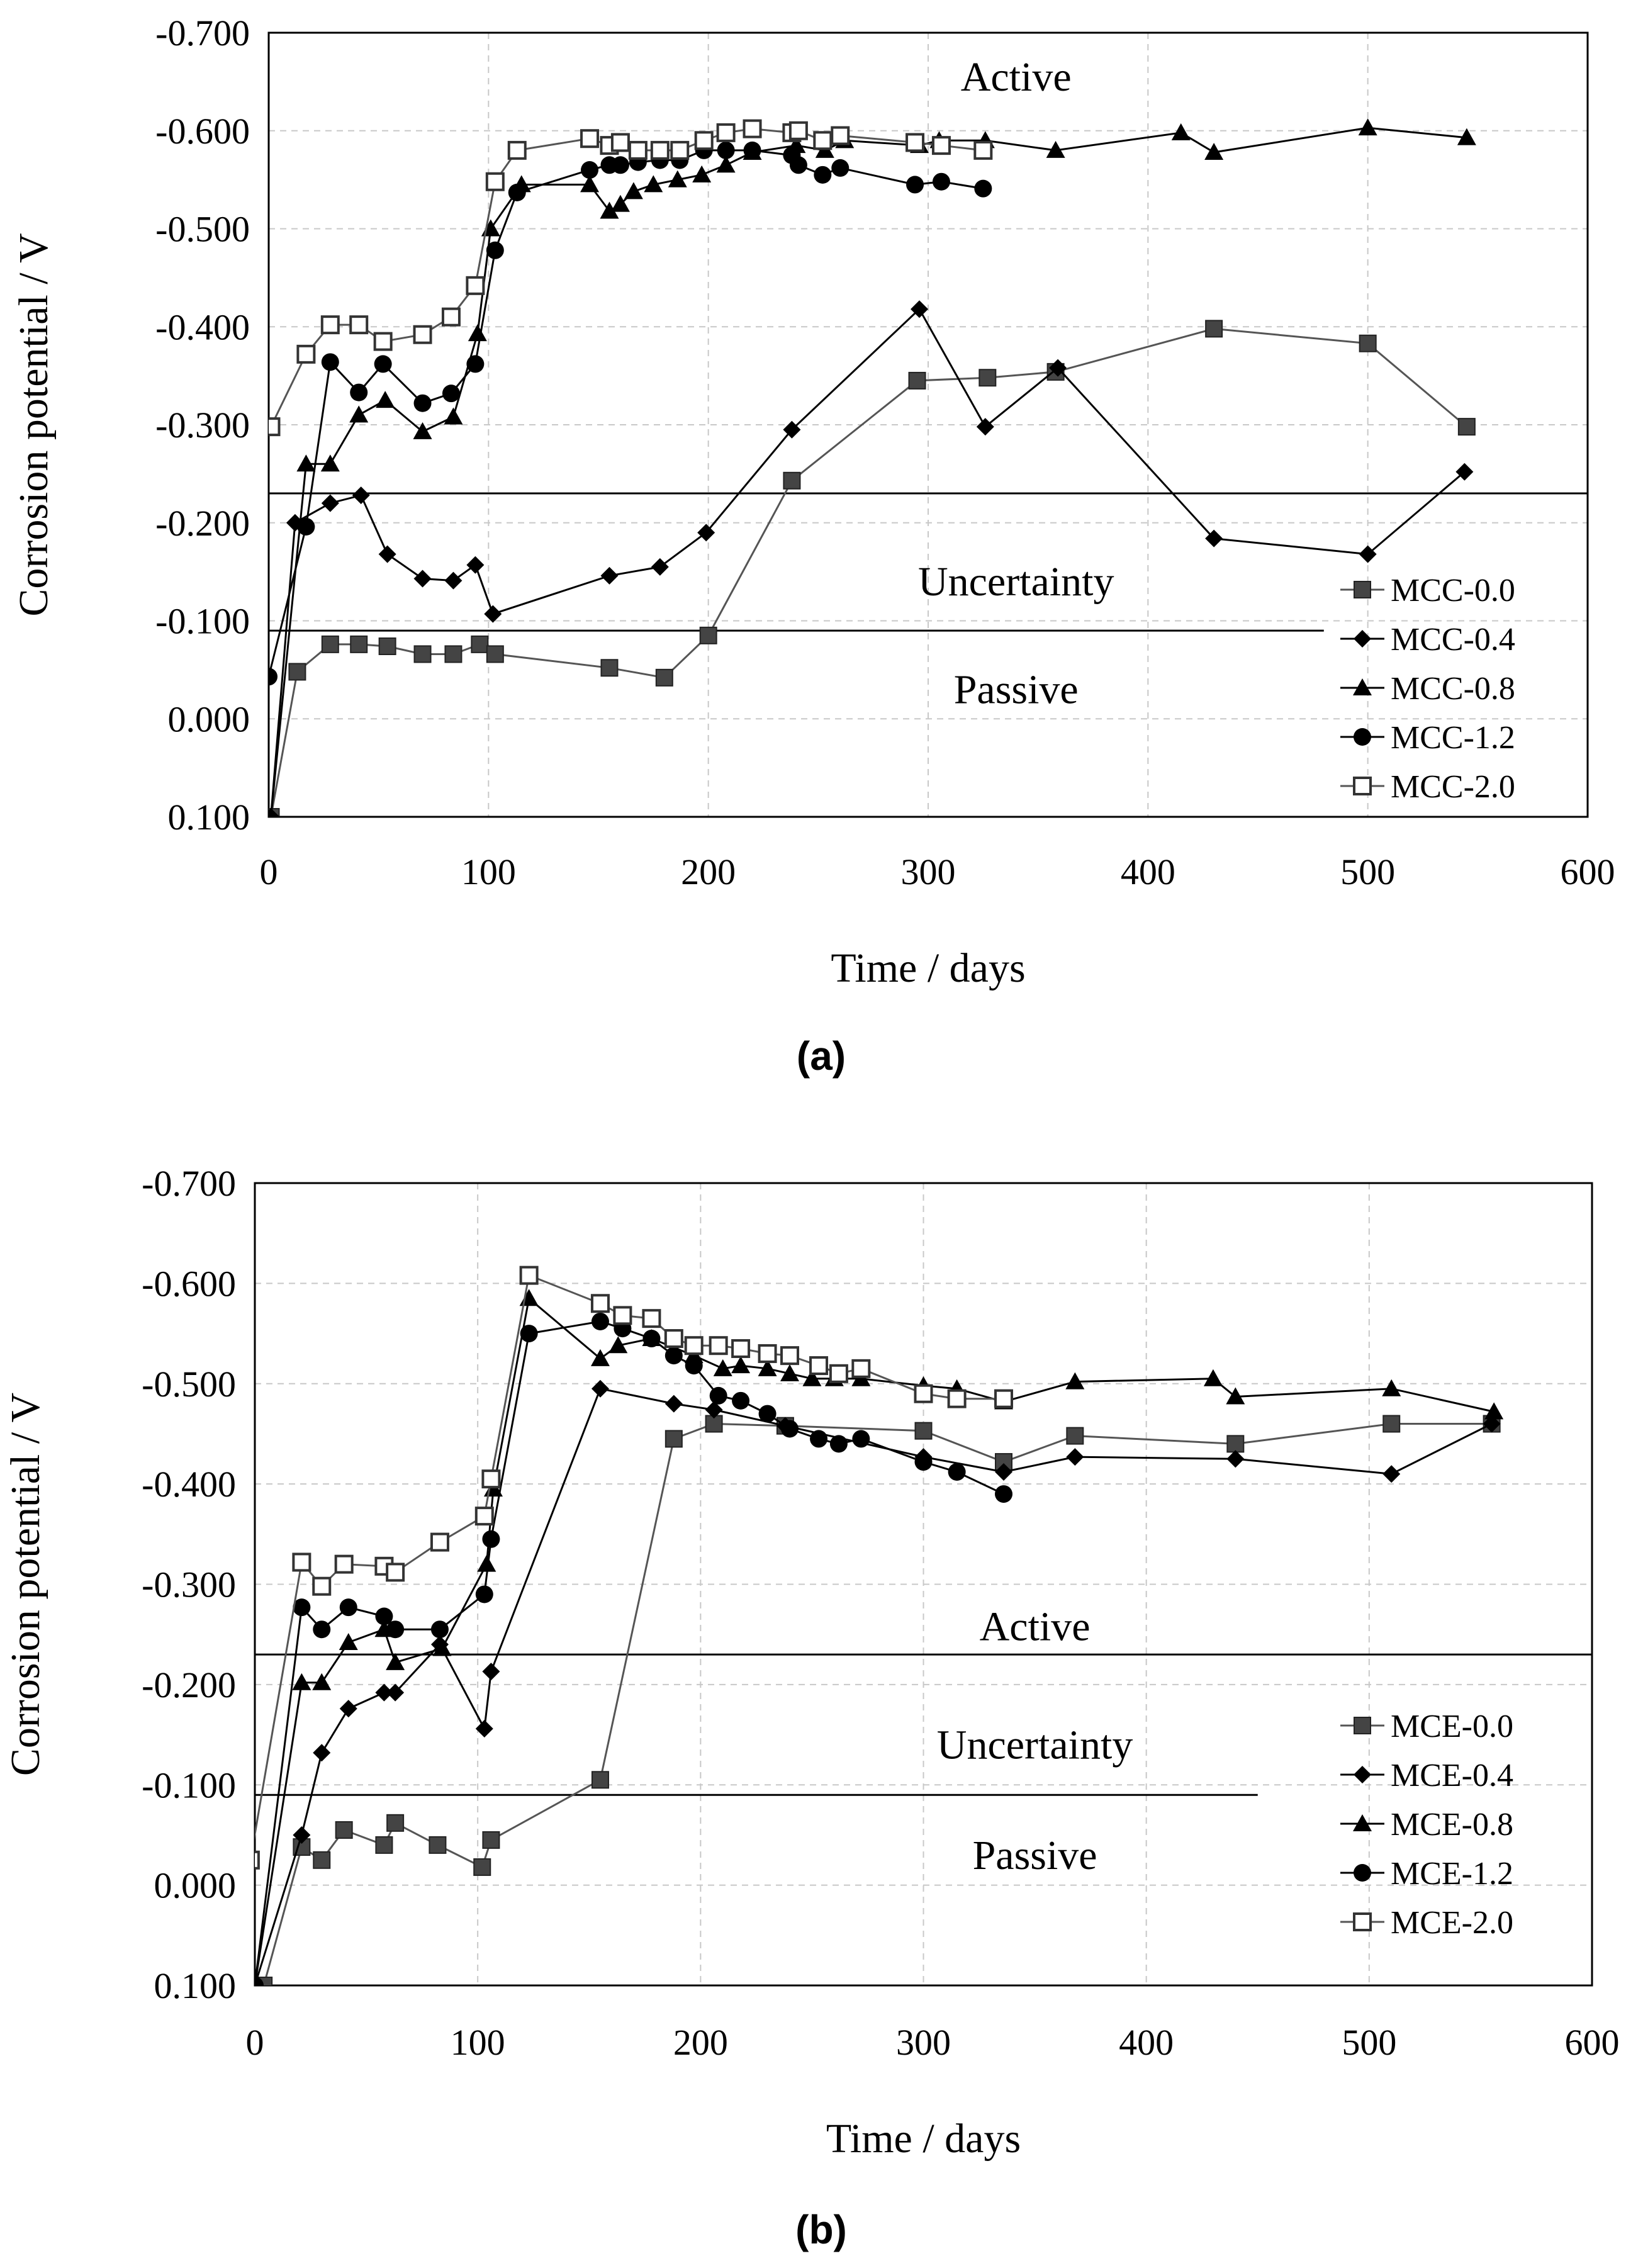 This screenshot has height=2268, width=1643. Describe the element at coordinates (1363, 1922) in the screenshot. I see `legend-marker-mce-2.0` at that location.